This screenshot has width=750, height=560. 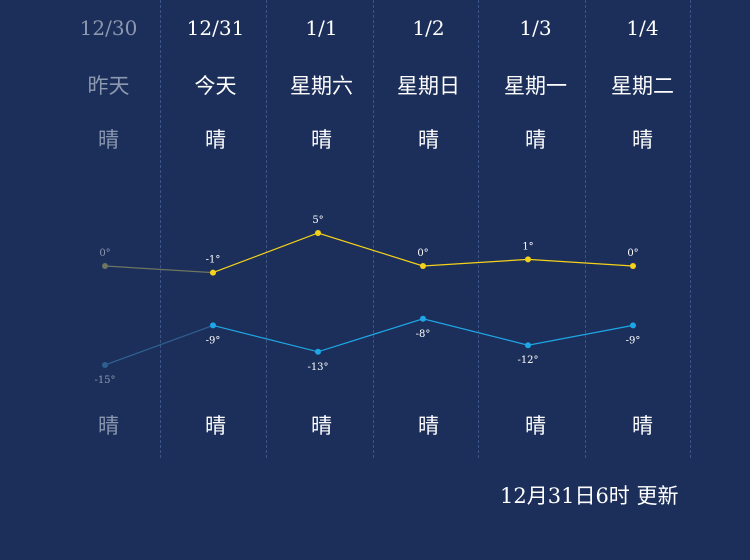 I want to click on day-date: 12/30, so click(x=108, y=28).